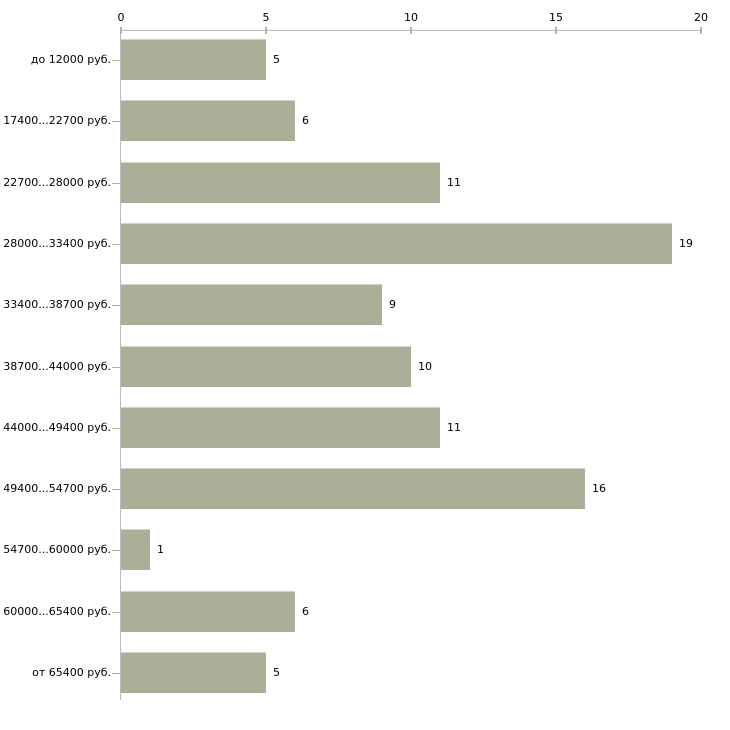  What do you see at coordinates (57, 549) in the screenshot?
I see `category-label: 54700...60000 руб.` at bounding box center [57, 549].